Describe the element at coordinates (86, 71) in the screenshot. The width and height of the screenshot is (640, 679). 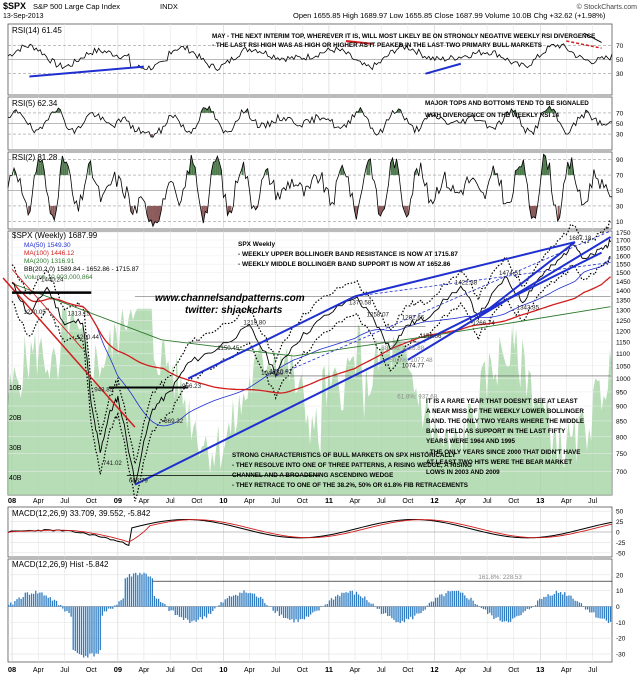
I see `divergence-arrow-2008` at that location.